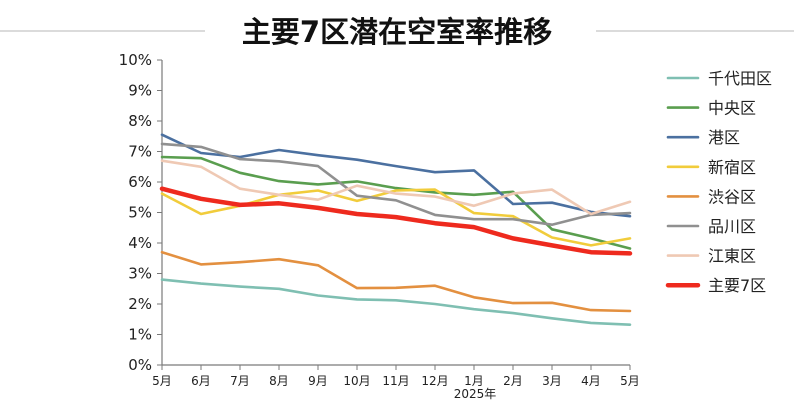 This screenshot has width=794, height=415. I want to click on x-tick-label: 11月, so click(395, 381).